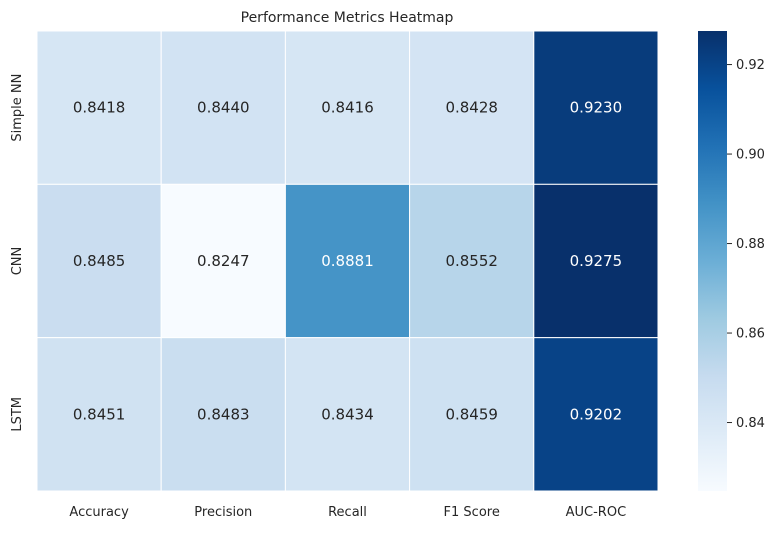  I want to click on y-tick-label: Simple NN, so click(17, 108).